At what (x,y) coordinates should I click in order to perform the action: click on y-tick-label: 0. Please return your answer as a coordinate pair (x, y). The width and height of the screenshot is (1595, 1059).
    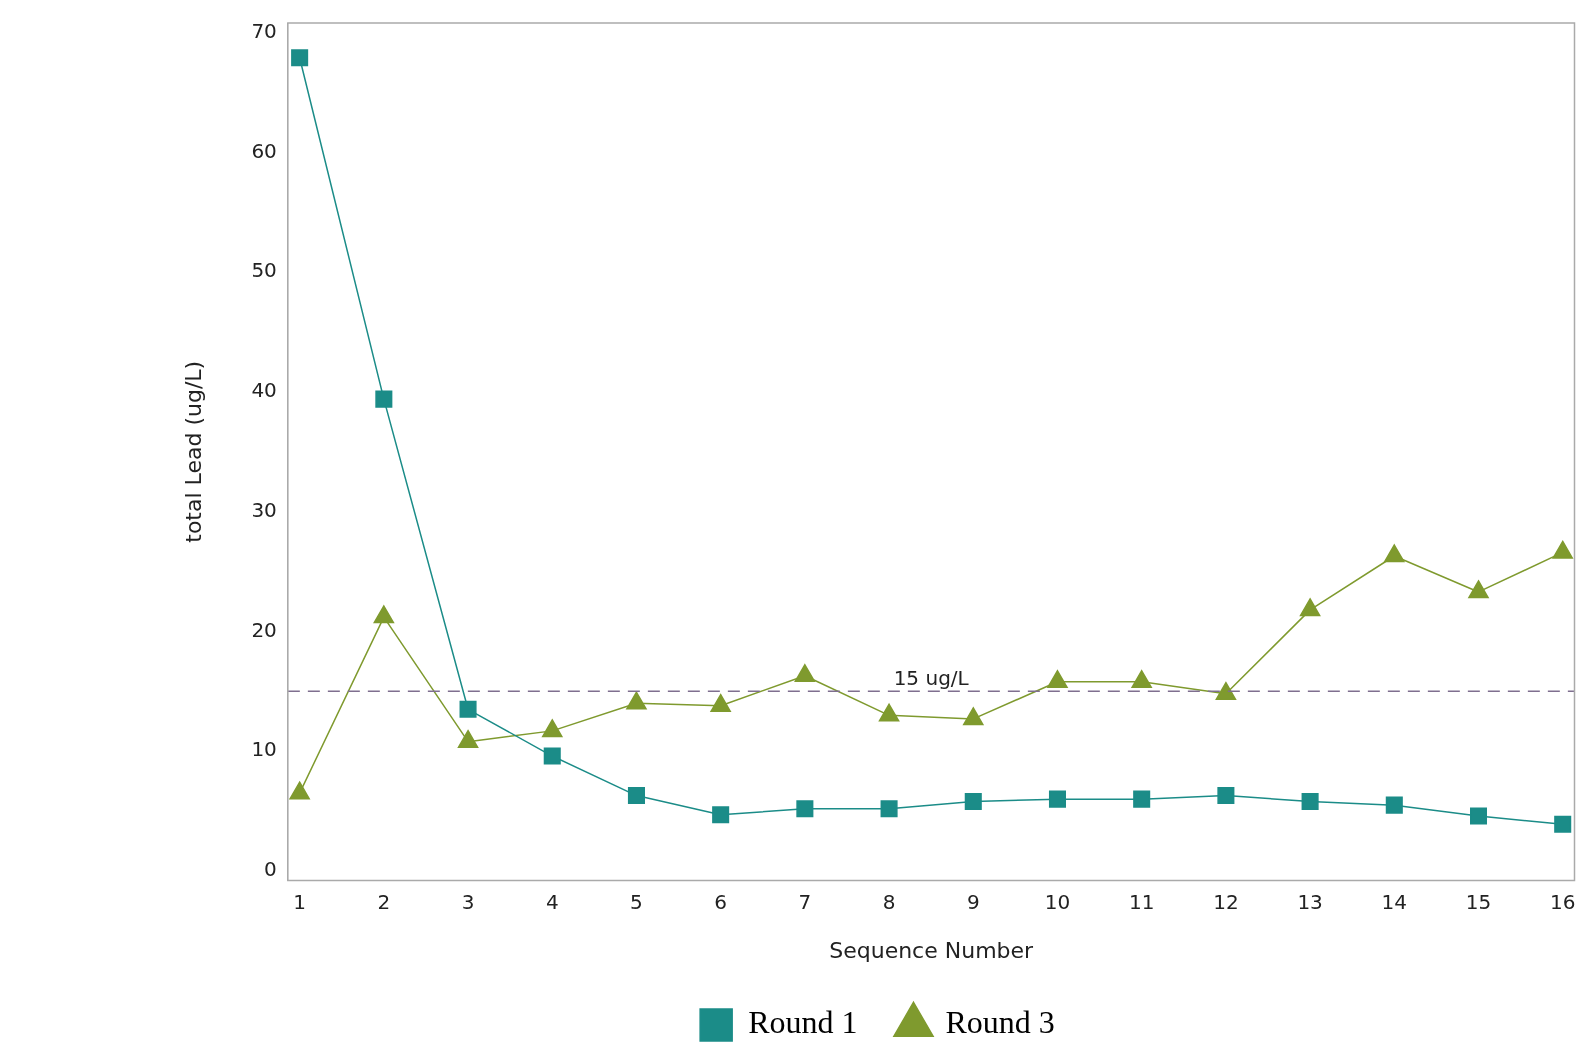
    Looking at the image, I should click on (270, 869).